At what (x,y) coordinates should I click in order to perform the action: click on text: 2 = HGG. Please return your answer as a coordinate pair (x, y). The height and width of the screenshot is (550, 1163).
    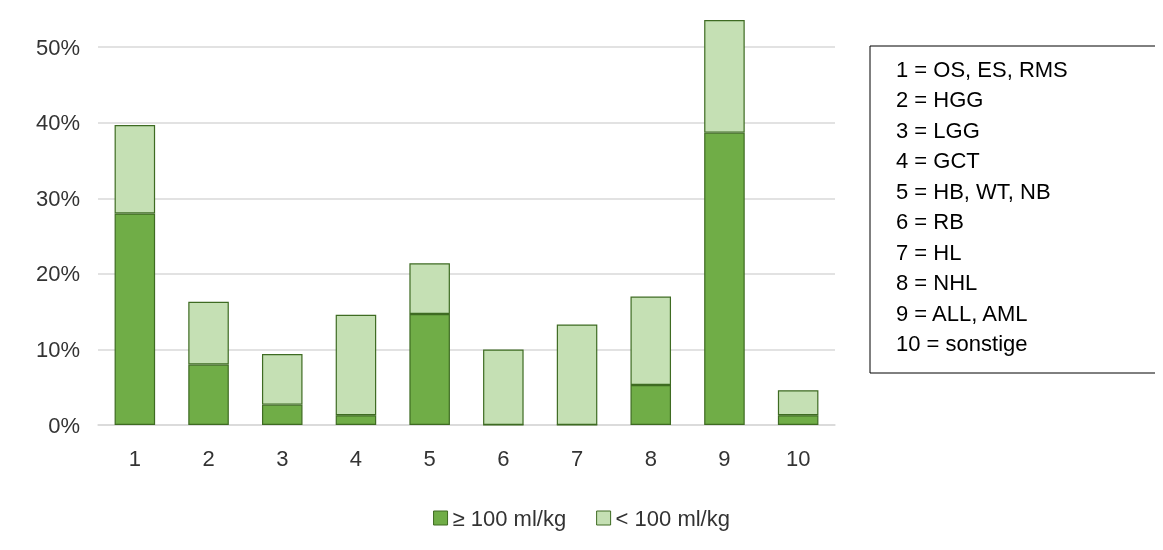
    Looking at the image, I should click on (940, 99).